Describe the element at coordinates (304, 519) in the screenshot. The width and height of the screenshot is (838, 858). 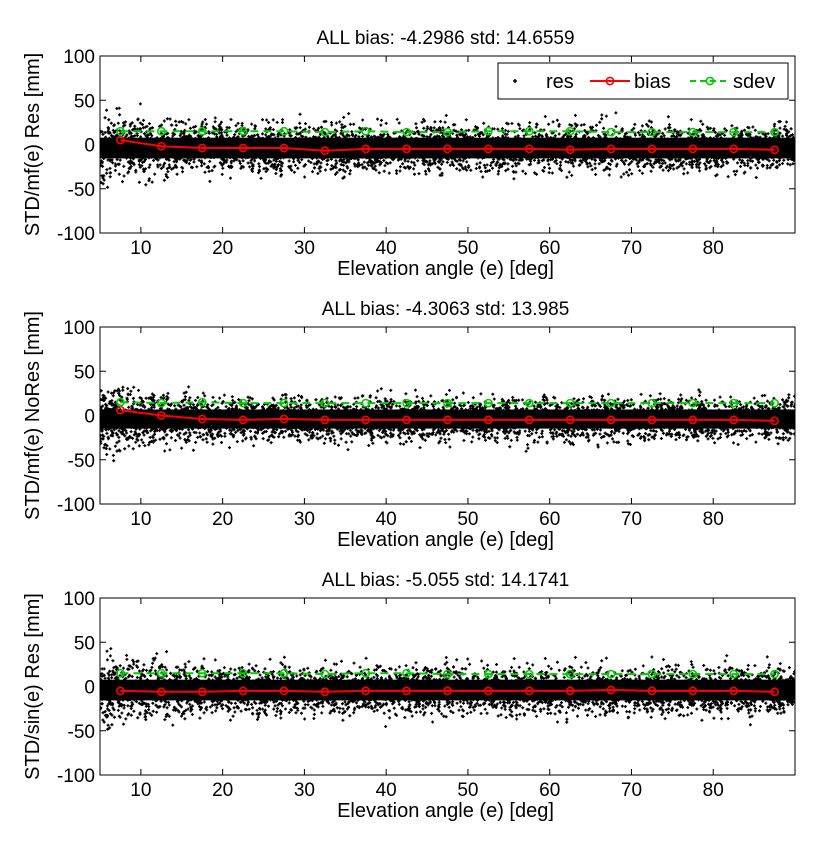
I see `x-tick-label: 30` at that location.